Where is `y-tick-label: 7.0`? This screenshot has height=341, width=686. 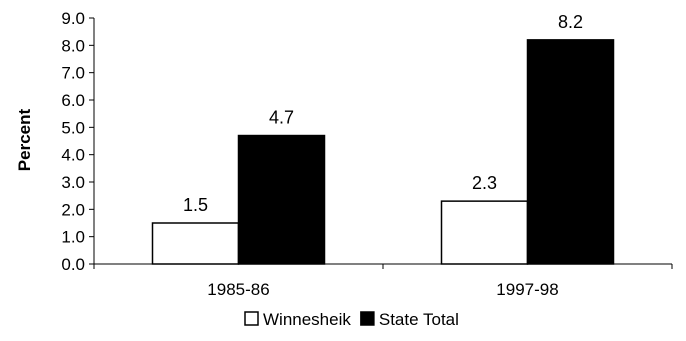
y-tick-label: 7.0 is located at coordinates (73, 73).